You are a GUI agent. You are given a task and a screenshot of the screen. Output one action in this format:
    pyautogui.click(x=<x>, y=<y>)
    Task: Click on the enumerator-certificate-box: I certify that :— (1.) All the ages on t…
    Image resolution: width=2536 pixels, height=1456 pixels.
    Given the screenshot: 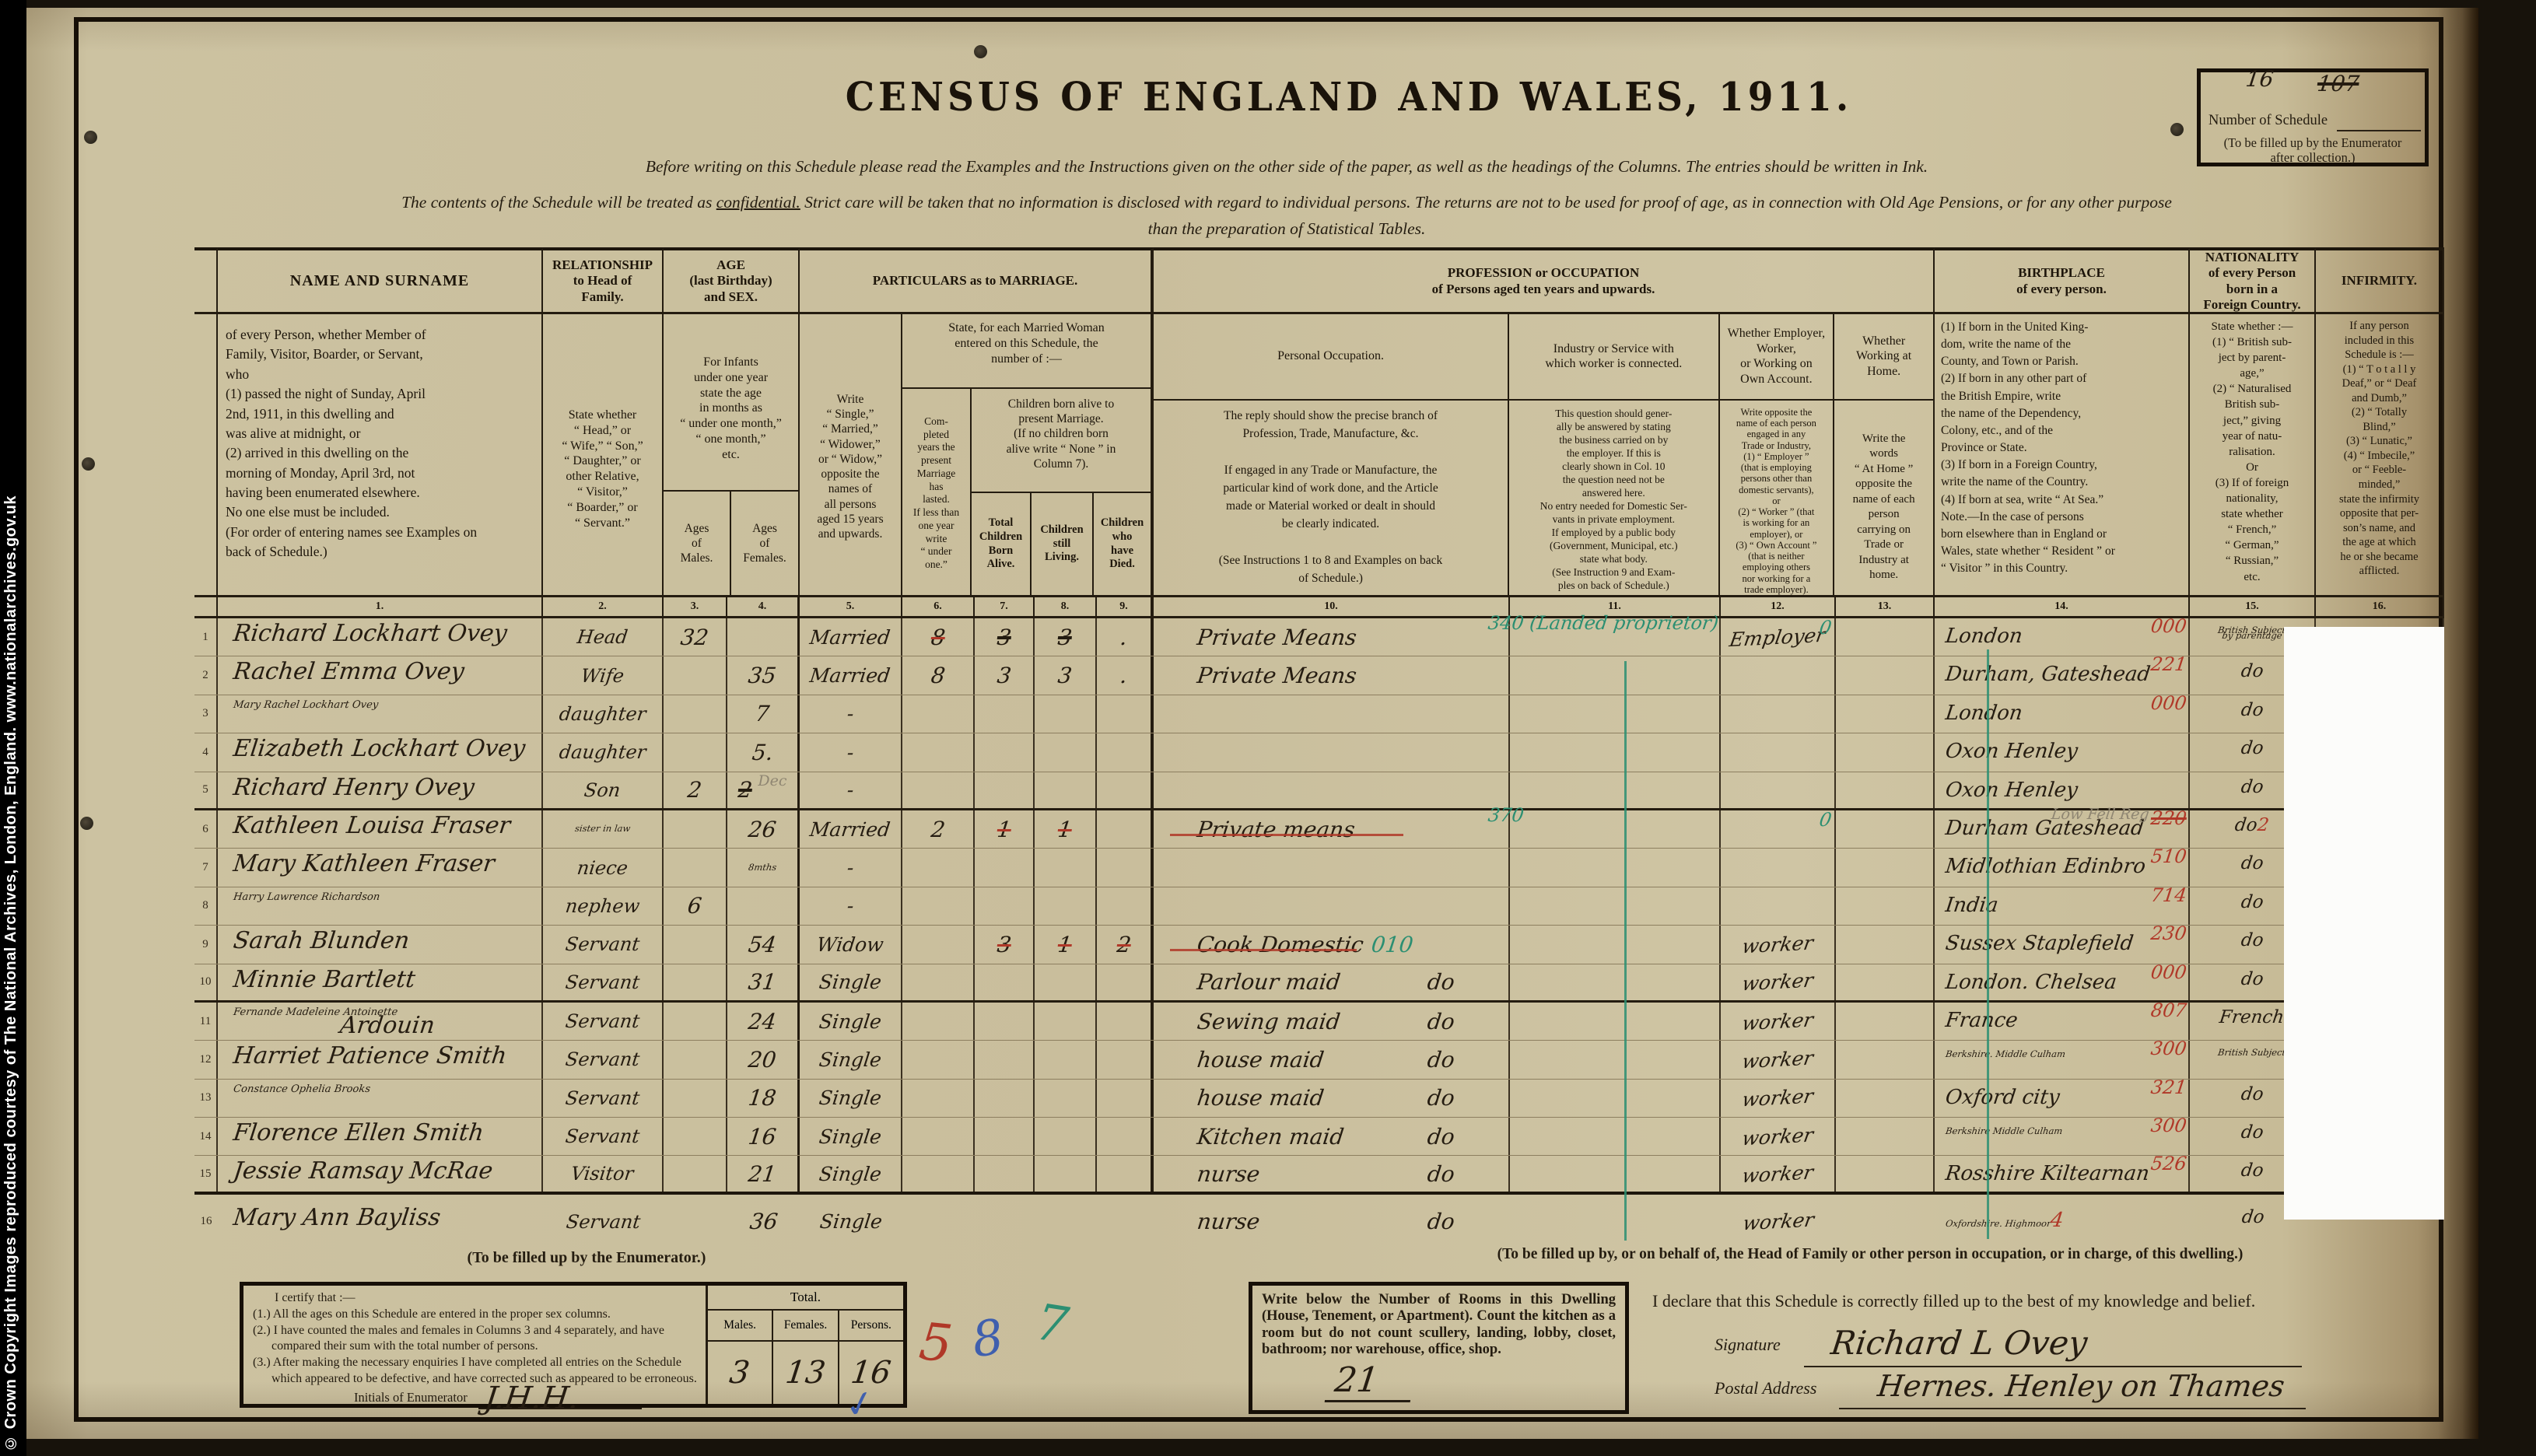 What is the action you would take?
    pyautogui.click(x=573, y=1349)
    